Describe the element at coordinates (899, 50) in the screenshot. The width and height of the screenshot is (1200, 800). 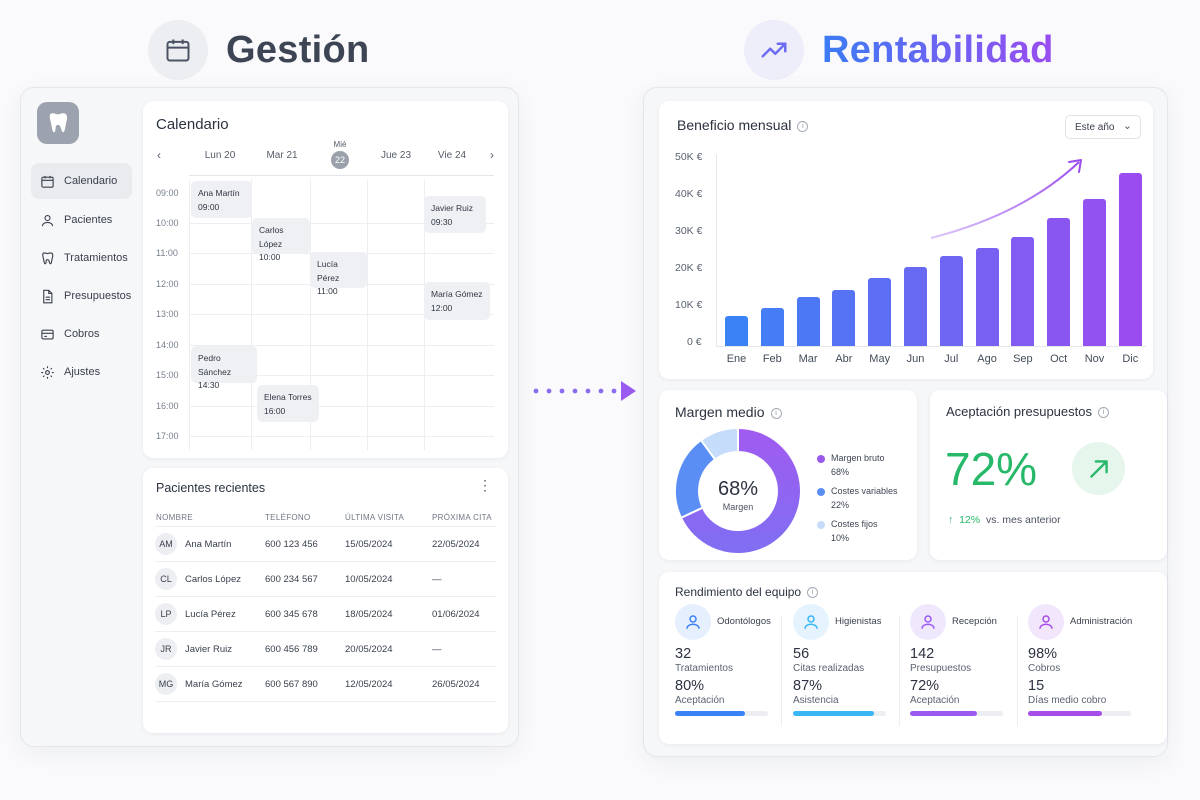
I see `rentabilidad-header: Rentabilidad` at that location.